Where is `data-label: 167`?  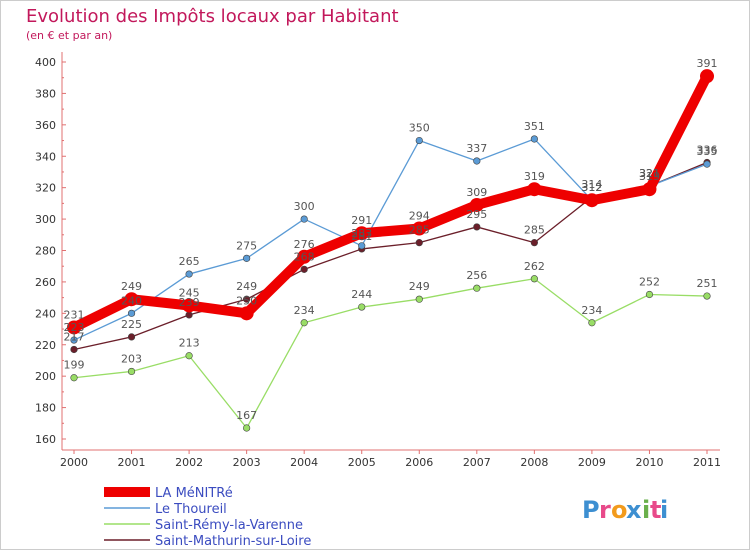
data-label: 167 is located at coordinates (246, 415).